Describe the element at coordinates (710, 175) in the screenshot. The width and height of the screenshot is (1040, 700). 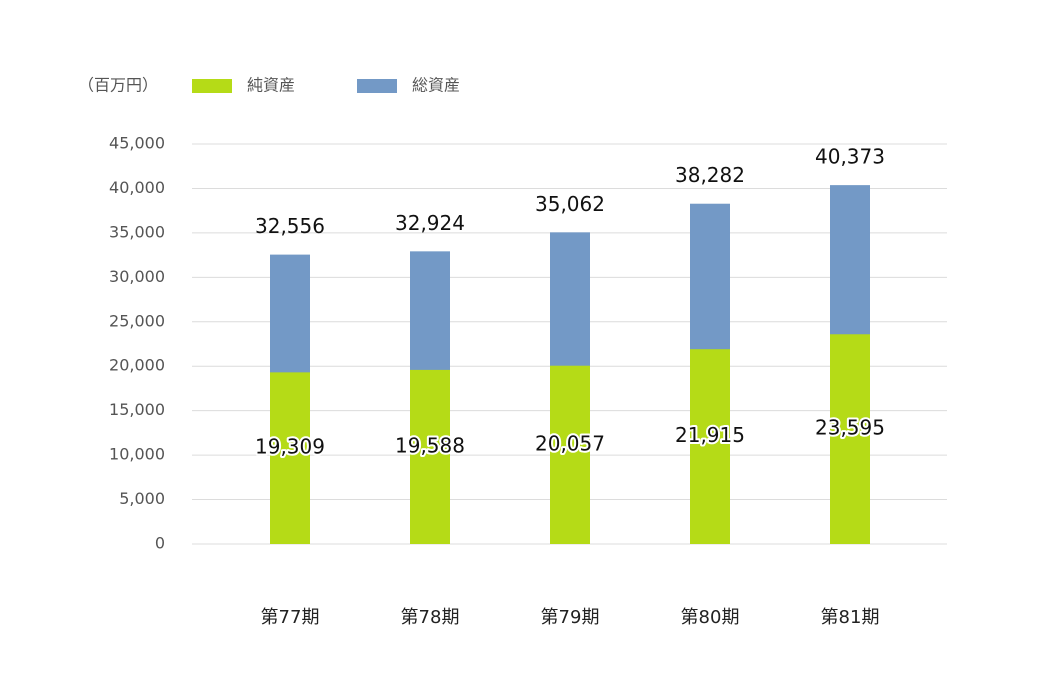
I see `data-label: 38,282` at that location.